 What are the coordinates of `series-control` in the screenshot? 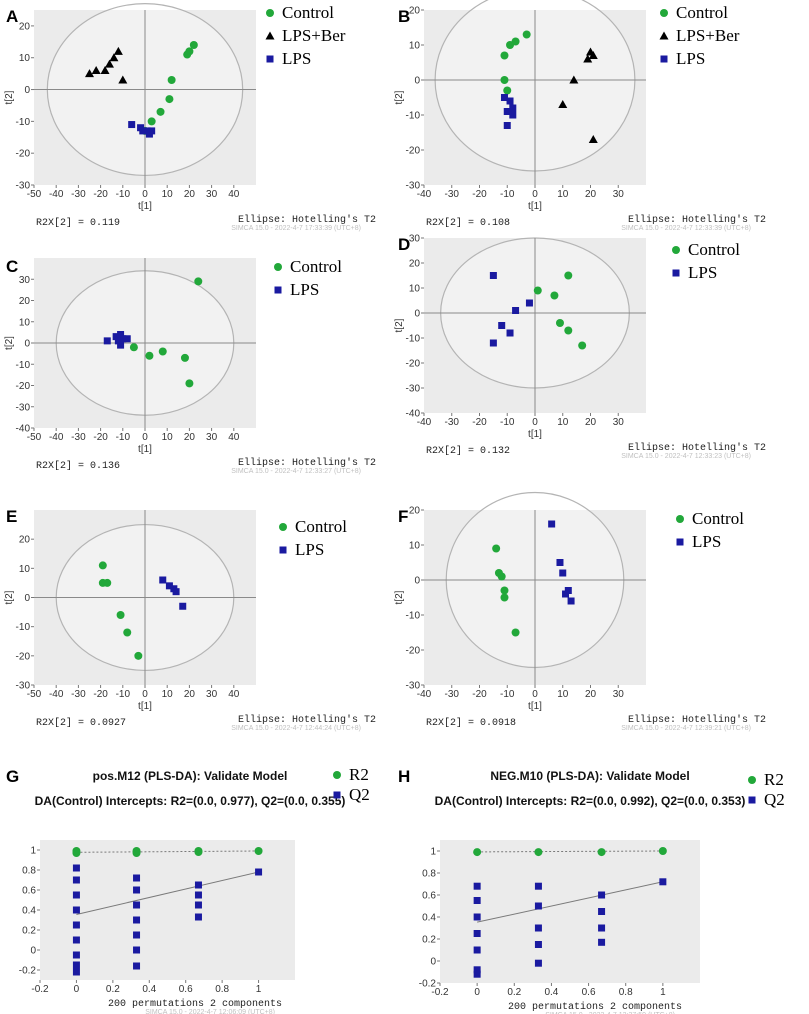 It's located at (166, 332).